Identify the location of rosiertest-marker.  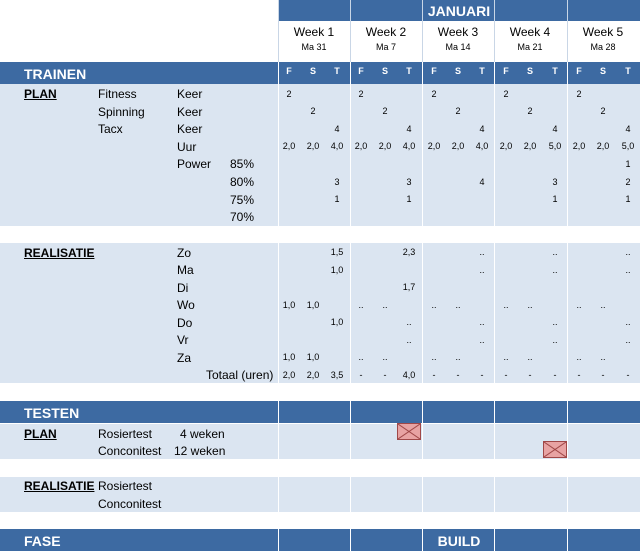
(409, 431).